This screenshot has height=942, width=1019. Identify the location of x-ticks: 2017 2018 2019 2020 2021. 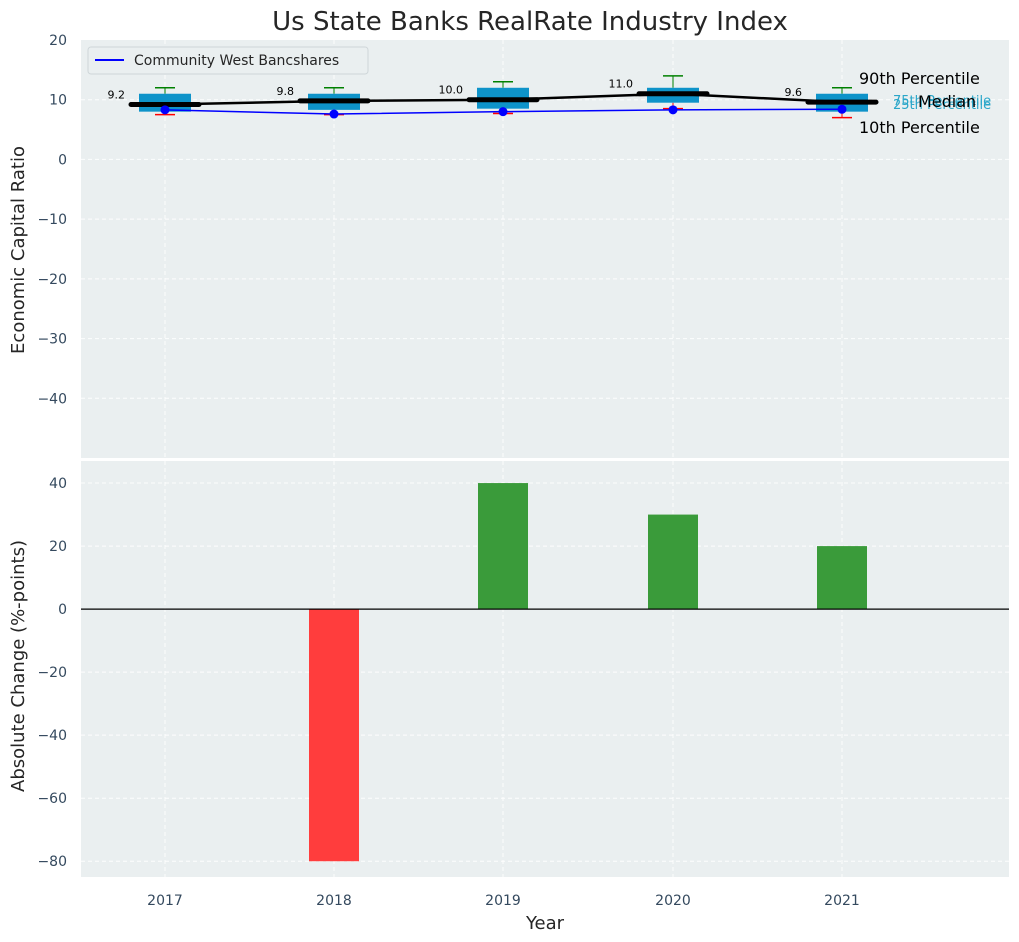
(503, 901).